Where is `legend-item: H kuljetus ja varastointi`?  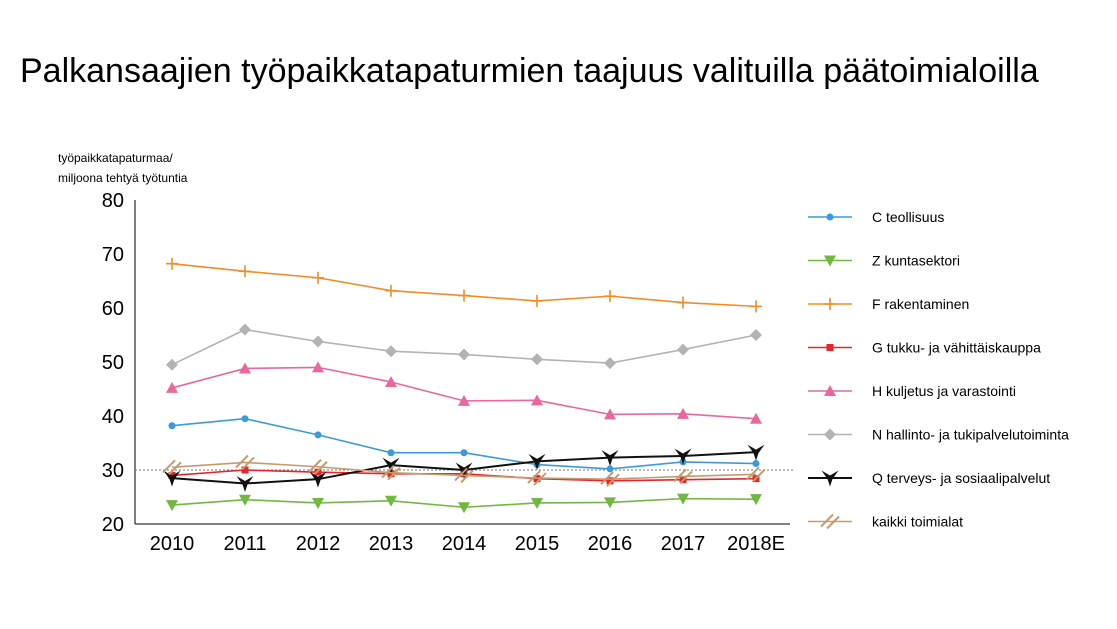
legend-item: H kuljetus ja varastointi is located at coordinates (912, 391).